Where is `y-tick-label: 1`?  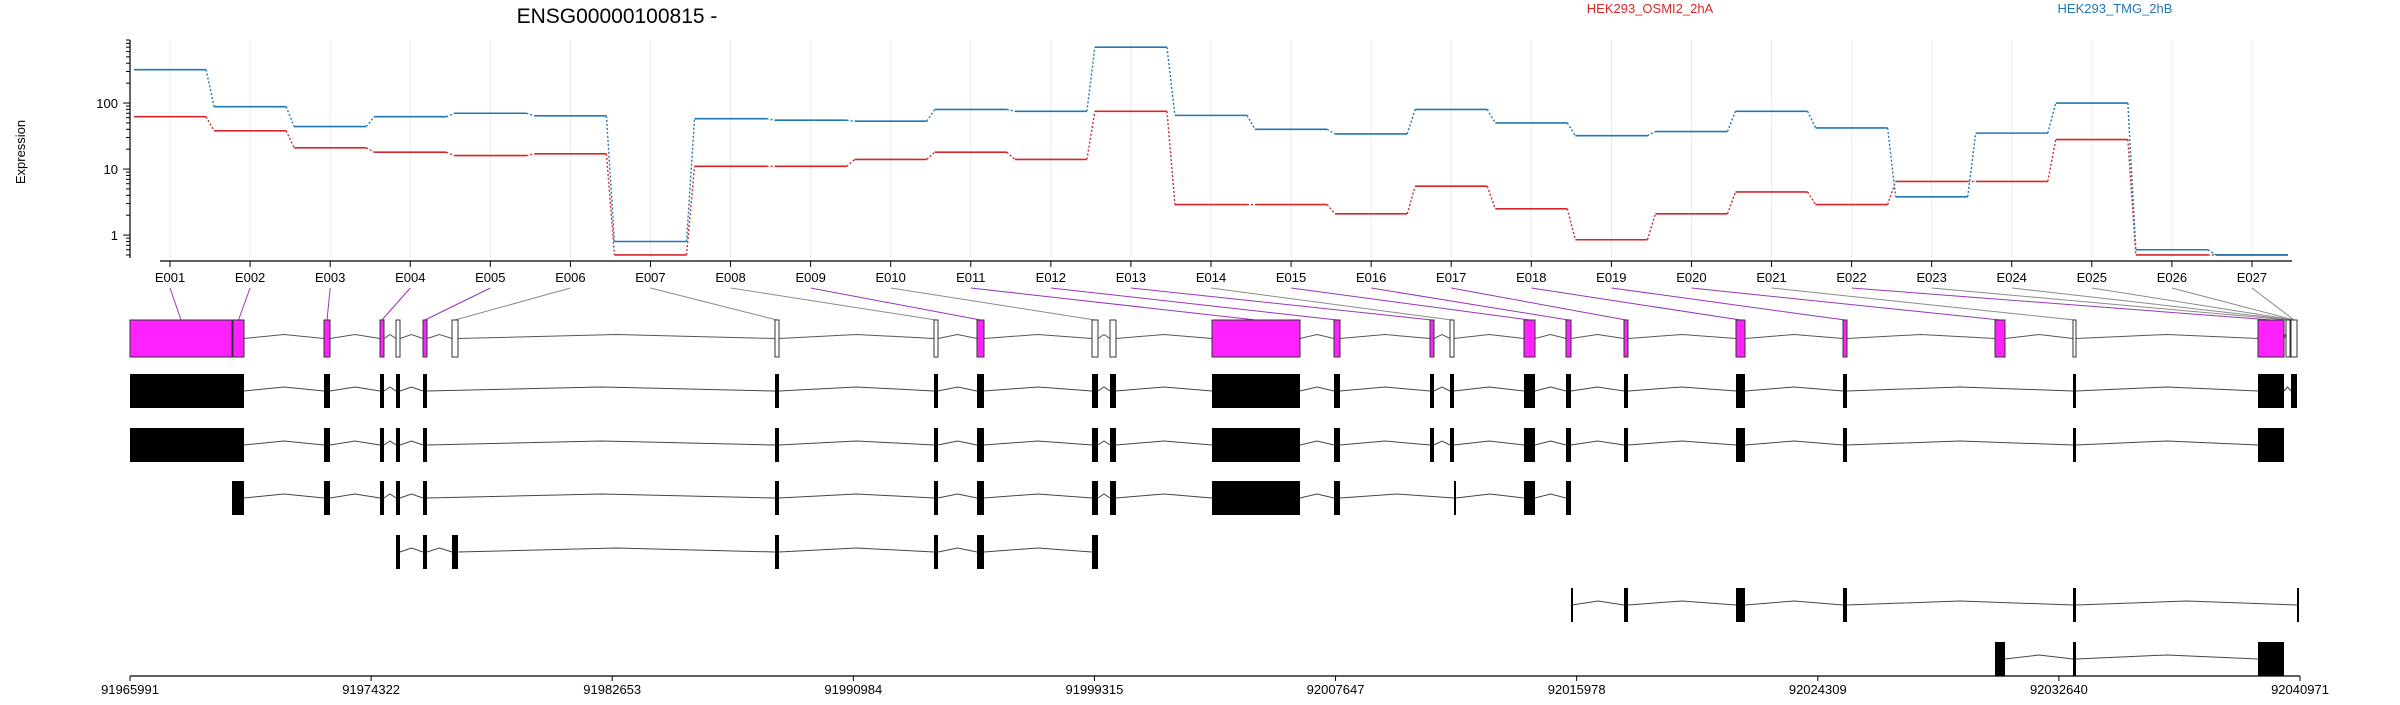
y-tick-label: 1 is located at coordinates (114, 235).